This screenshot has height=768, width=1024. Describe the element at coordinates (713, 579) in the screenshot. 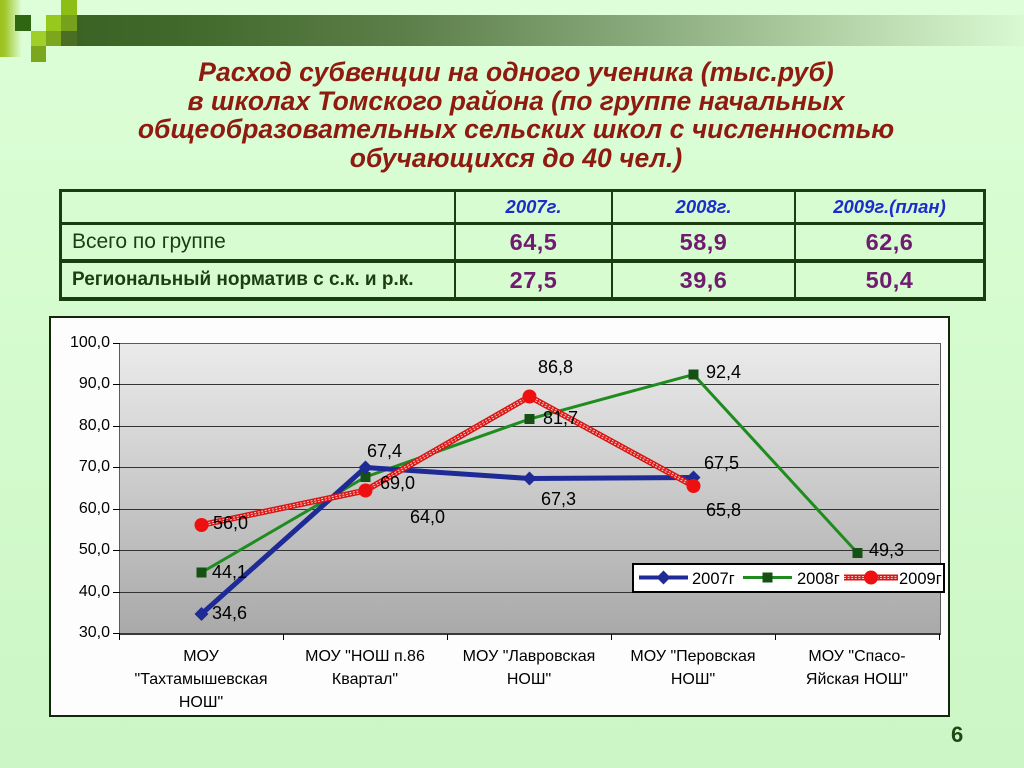

I see `svg-text: 2007г` at that location.